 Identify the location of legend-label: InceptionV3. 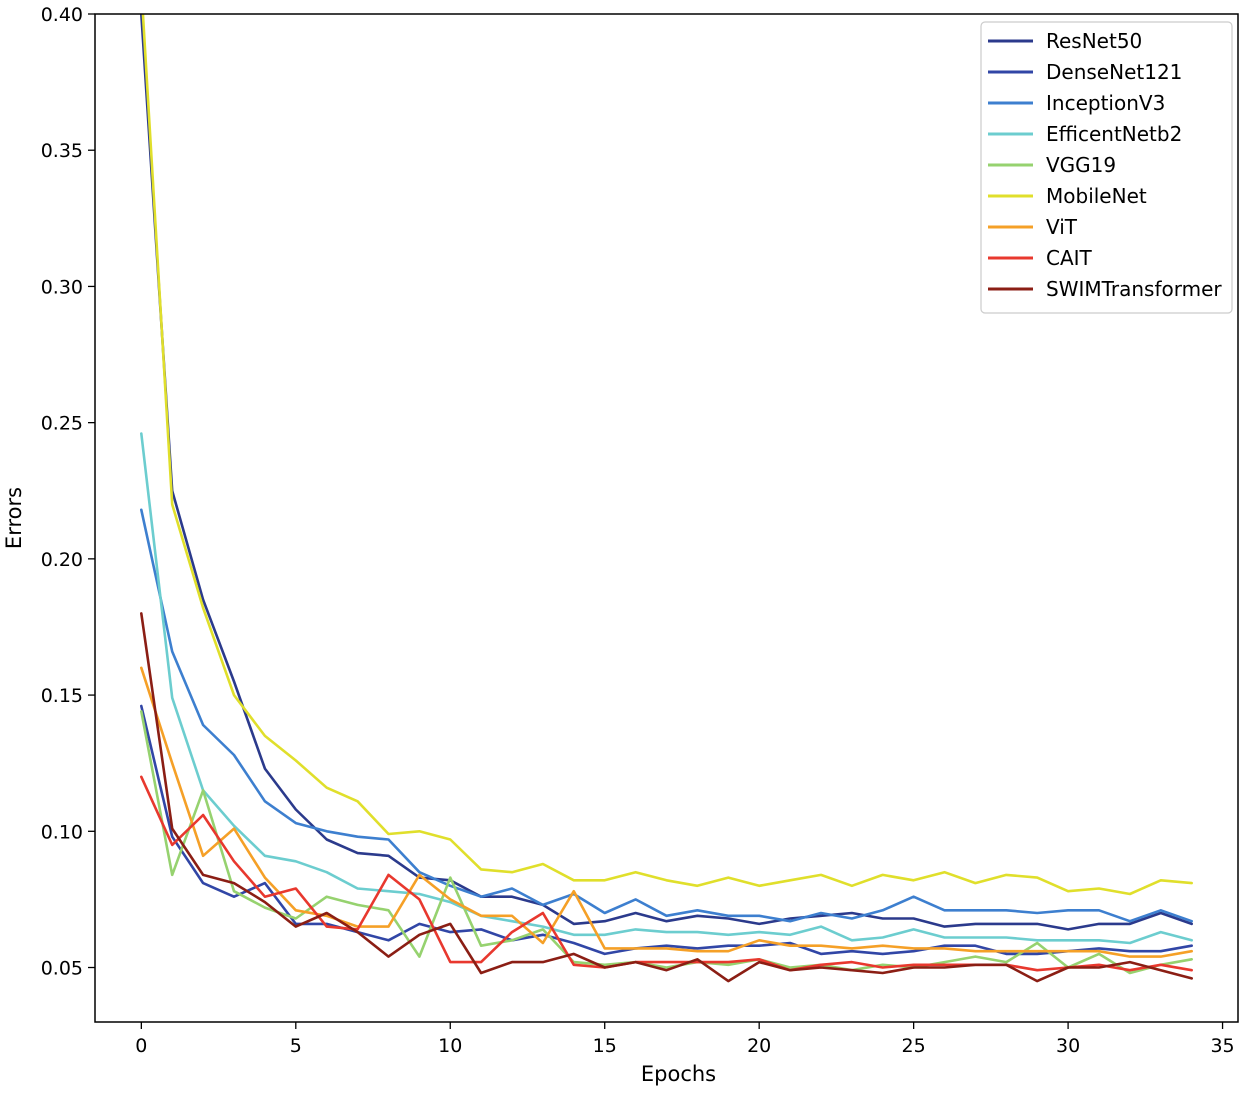
(1105, 103).